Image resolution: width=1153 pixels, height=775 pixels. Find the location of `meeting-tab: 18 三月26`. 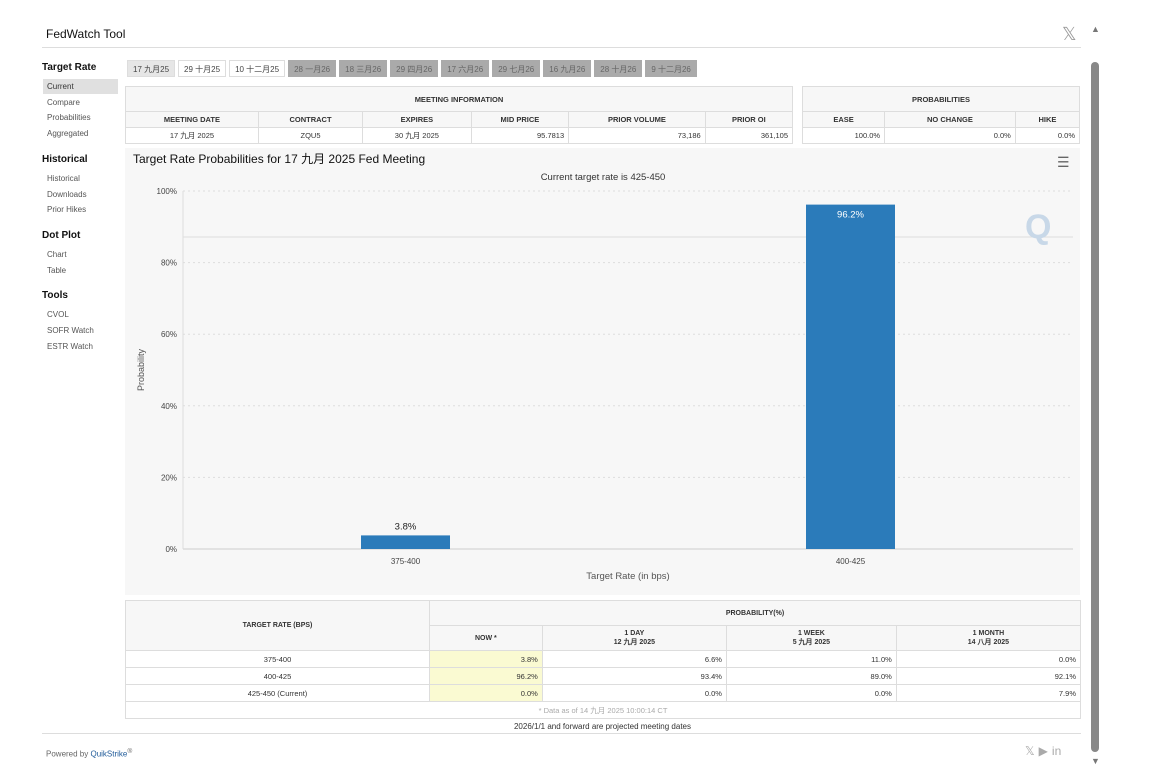

meeting-tab: 18 三月26 is located at coordinates (363, 68).